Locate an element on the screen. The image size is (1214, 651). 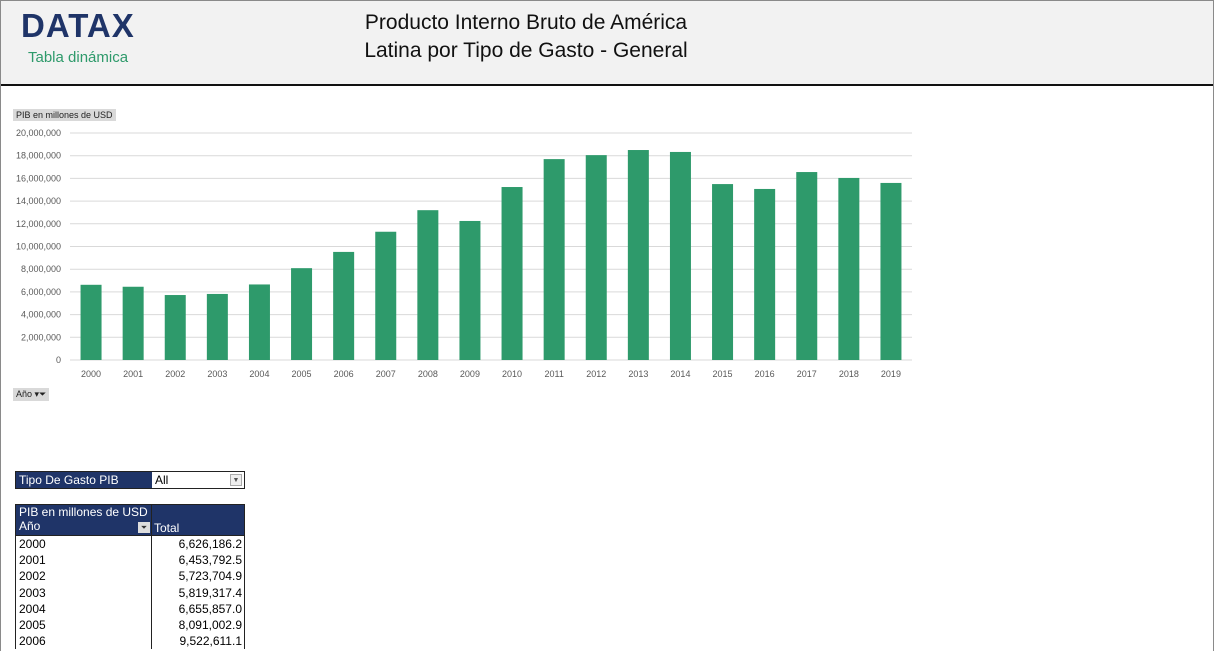
total-cell: 6,655,857.0 is located at coordinates (210, 608).